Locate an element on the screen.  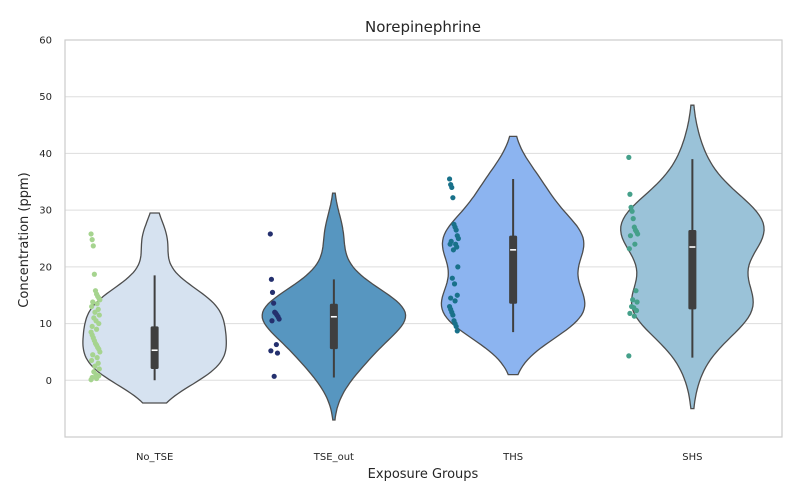
iqr-box-No_TSE is located at coordinates (154, 347).